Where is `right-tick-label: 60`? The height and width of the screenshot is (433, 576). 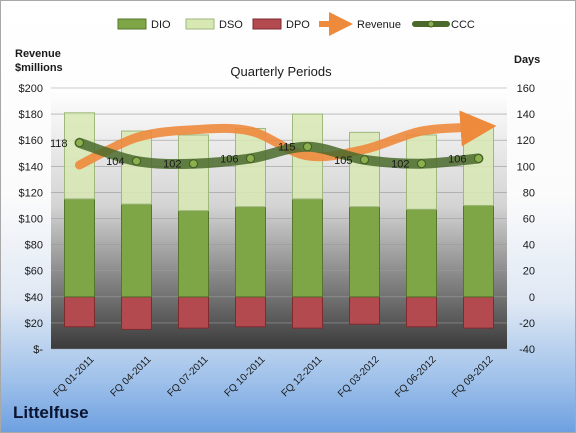
right-tick-label: 60 is located at coordinates (529, 220).